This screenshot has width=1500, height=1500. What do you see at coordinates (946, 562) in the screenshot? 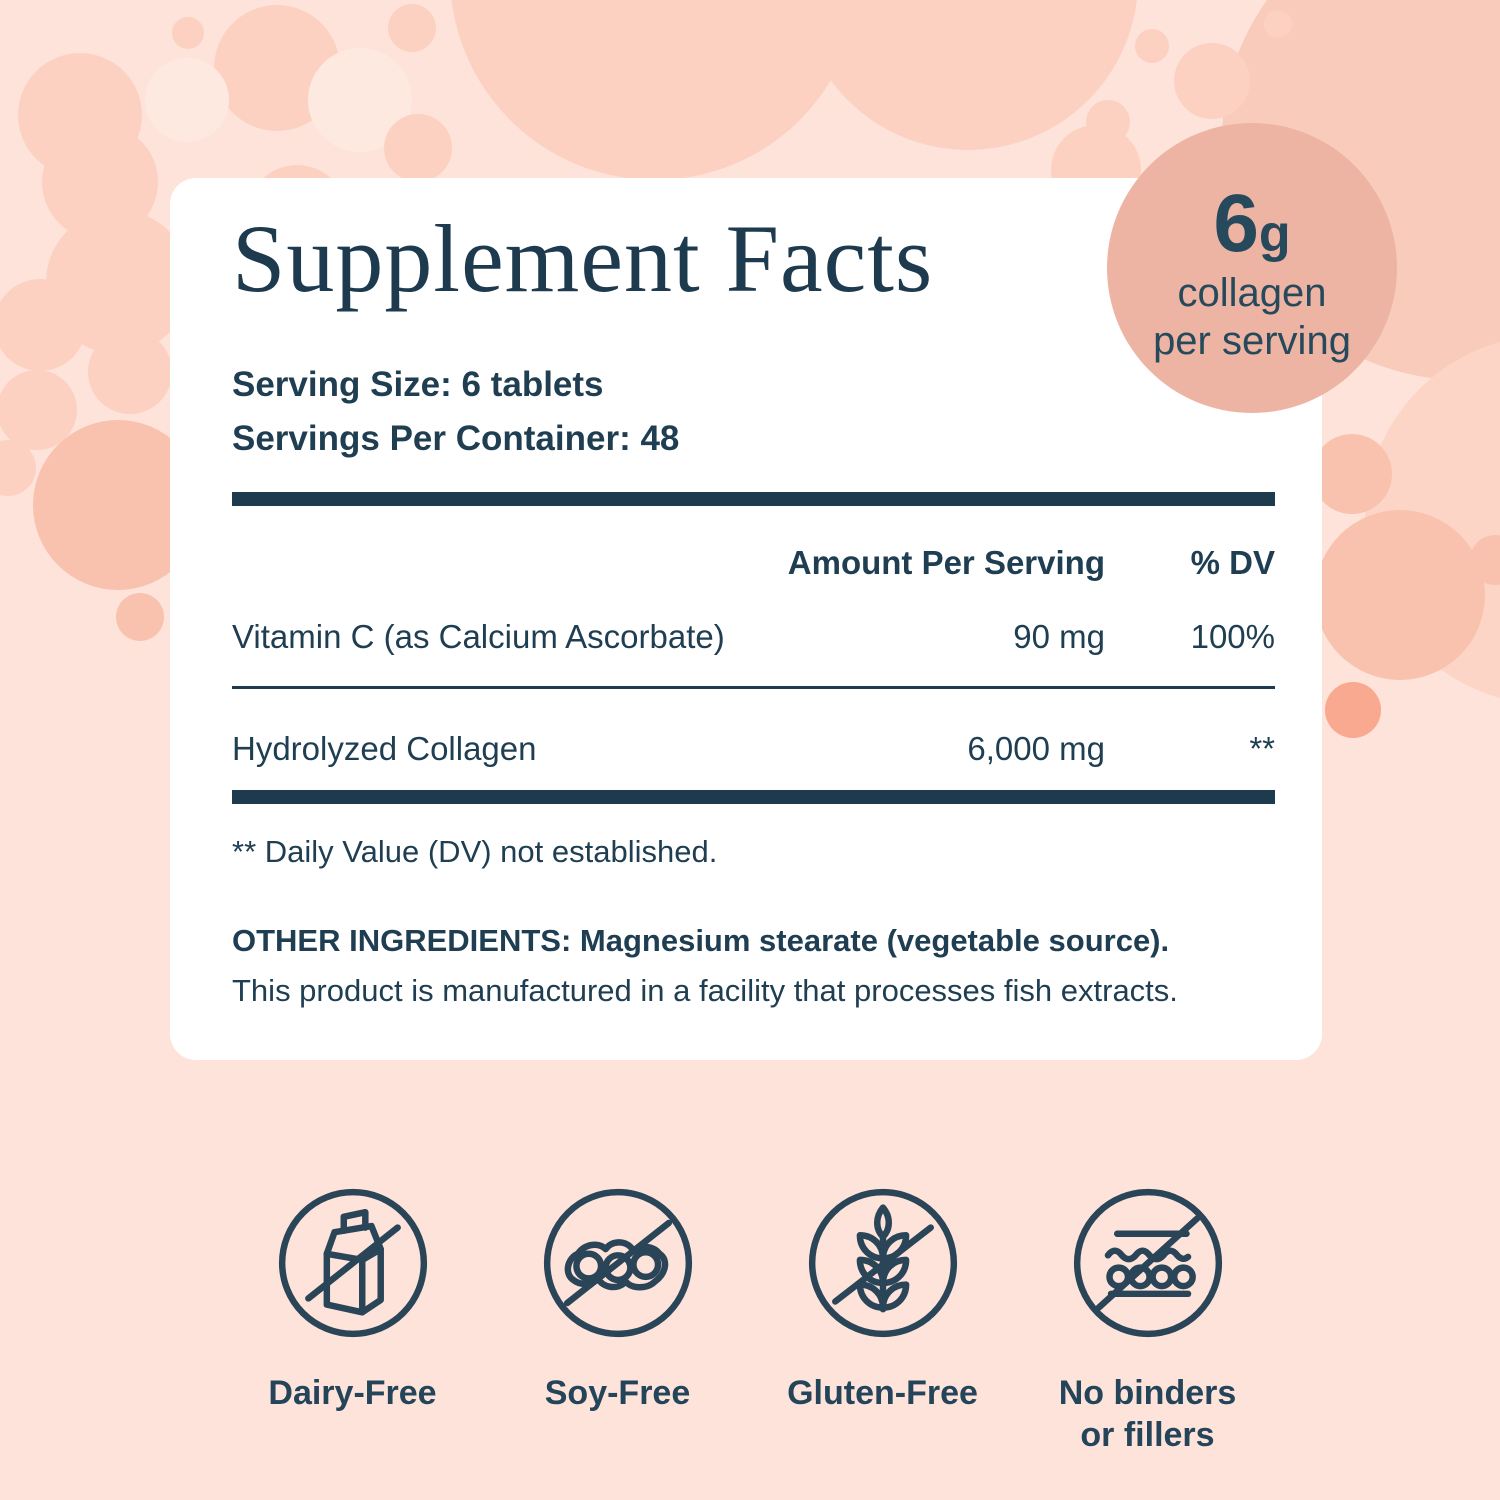
I see `amount-header: Amount Per Serving` at bounding box center [946, 562].